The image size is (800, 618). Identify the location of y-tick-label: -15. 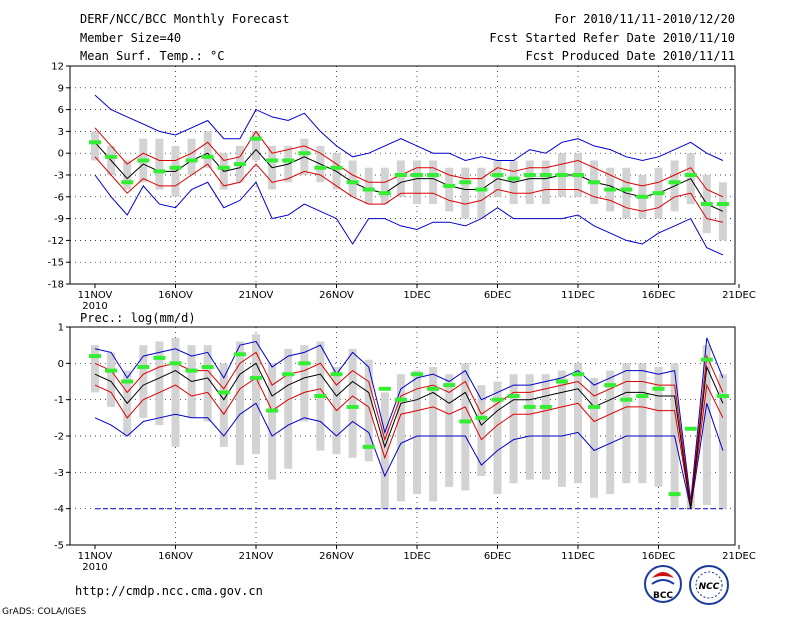
(56, 263).